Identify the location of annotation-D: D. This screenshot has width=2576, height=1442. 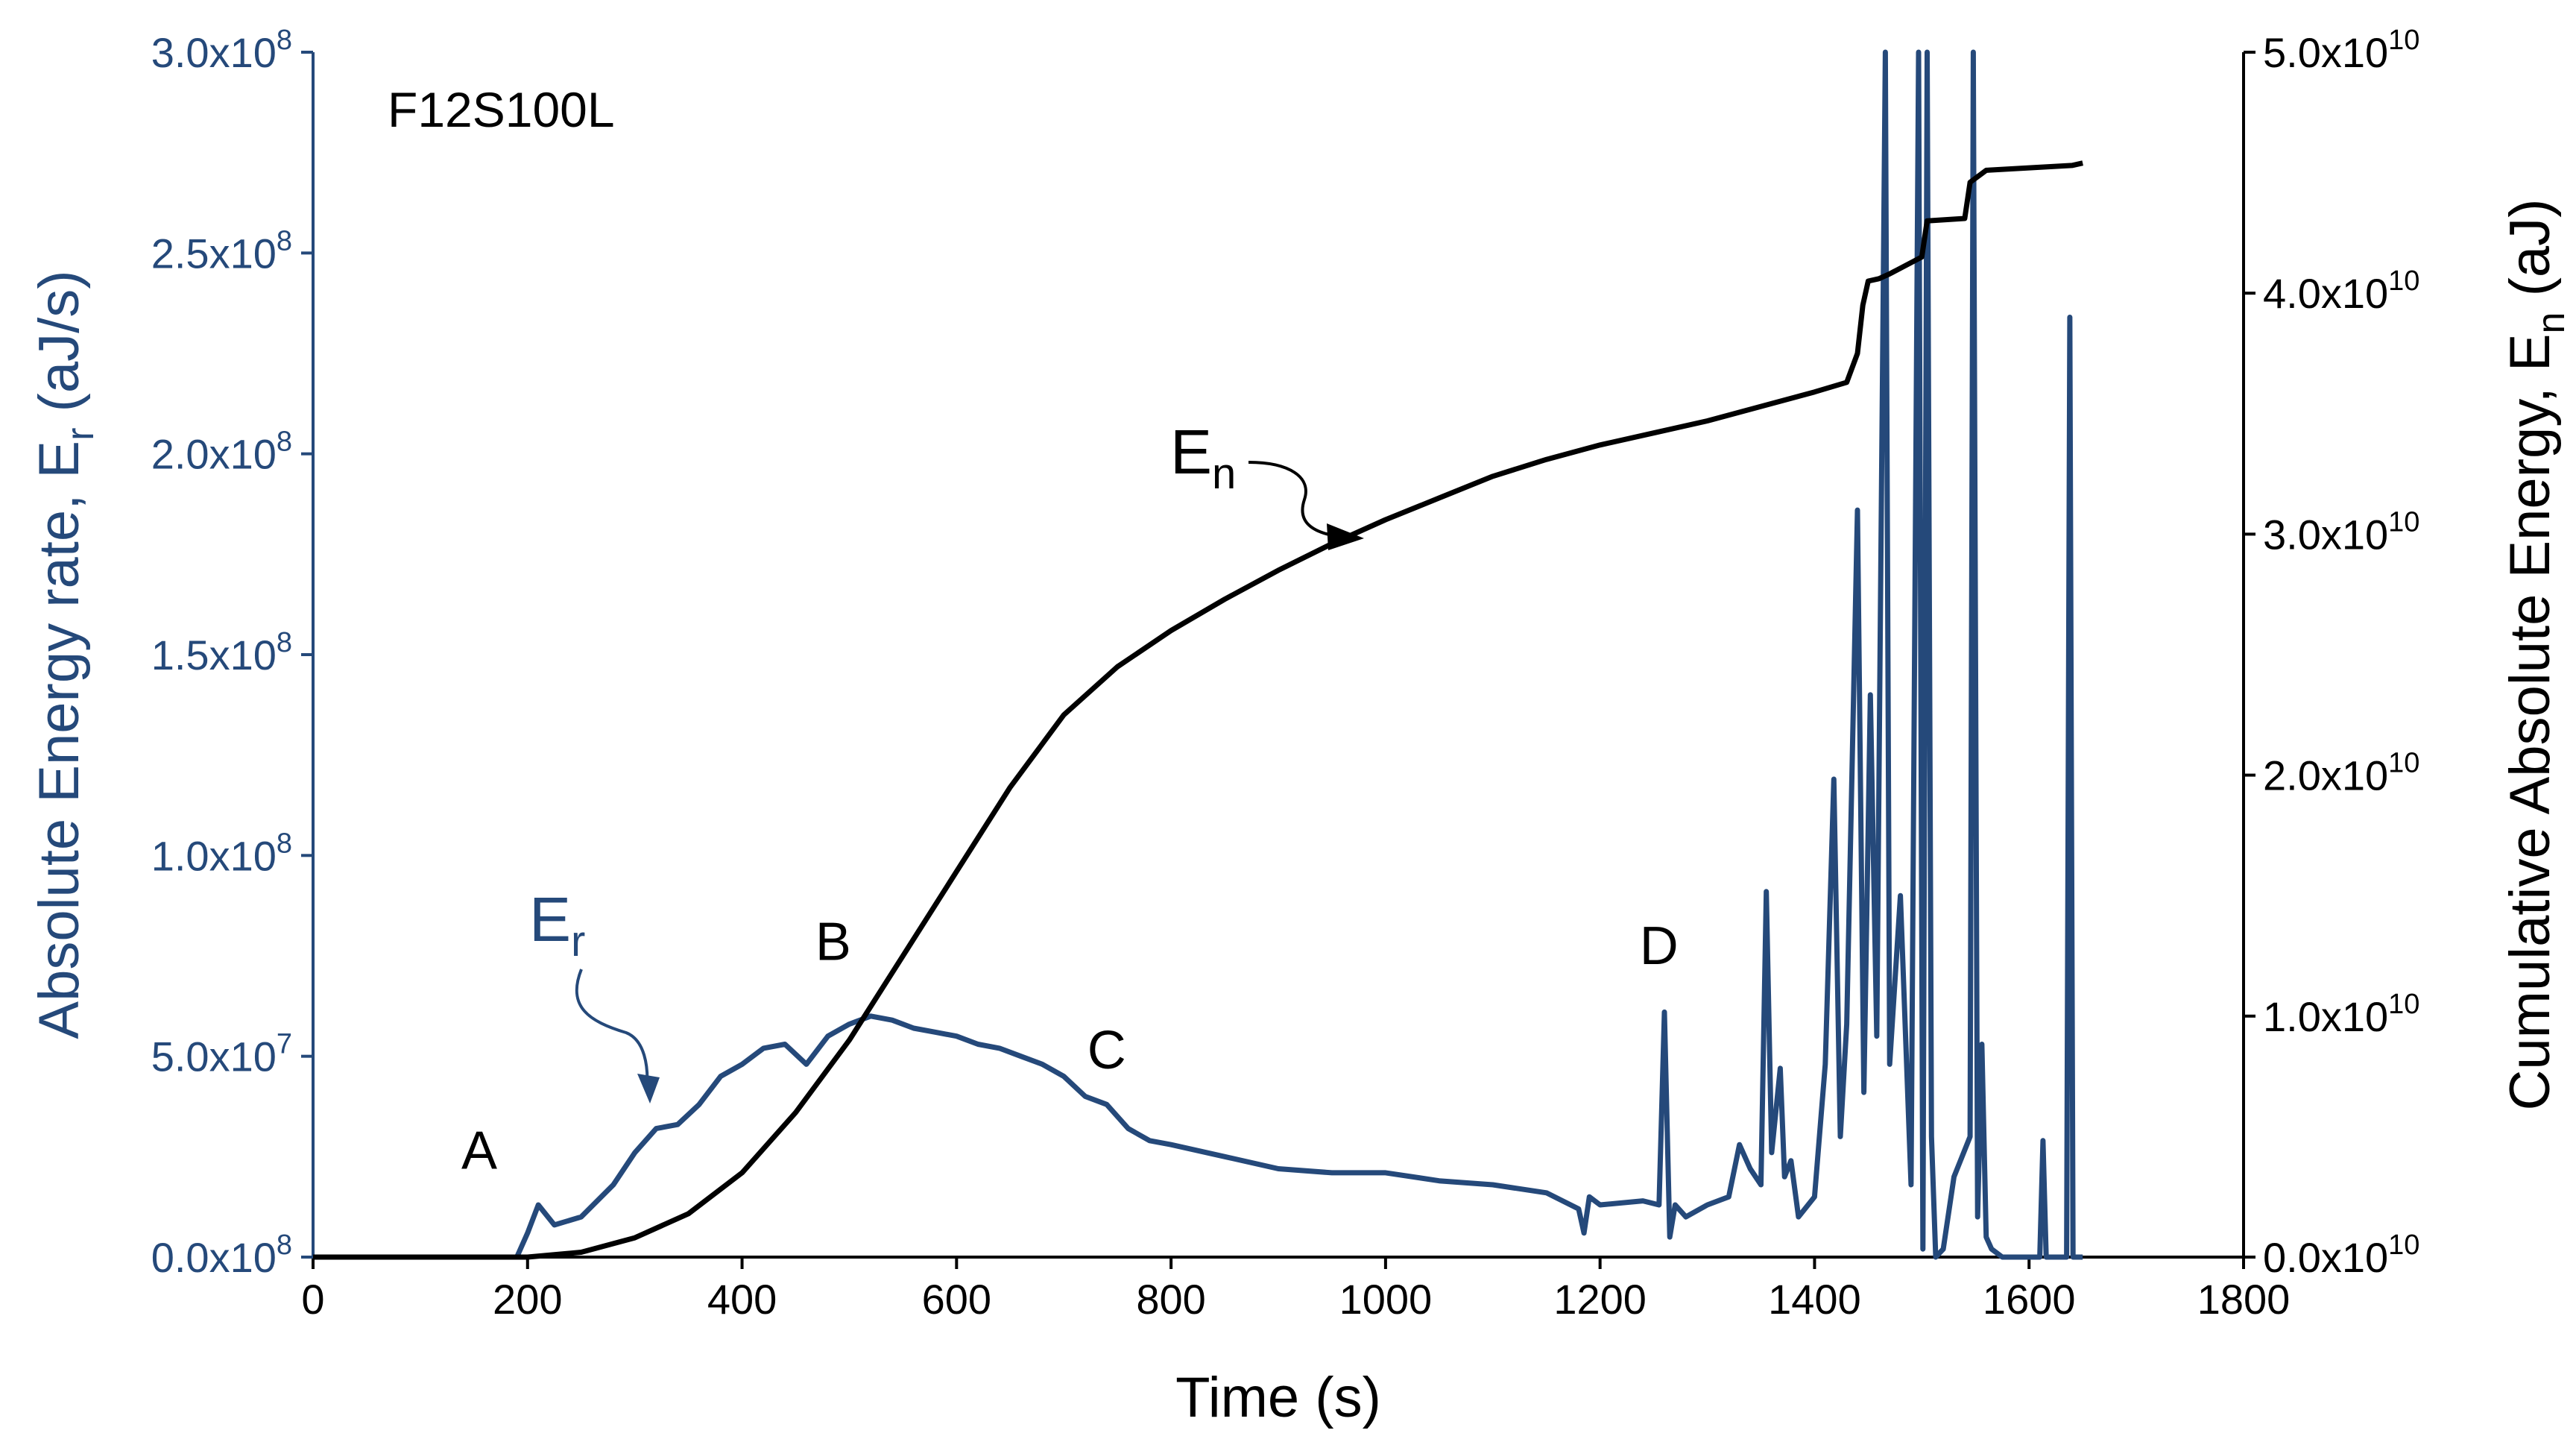
(1659, 946).